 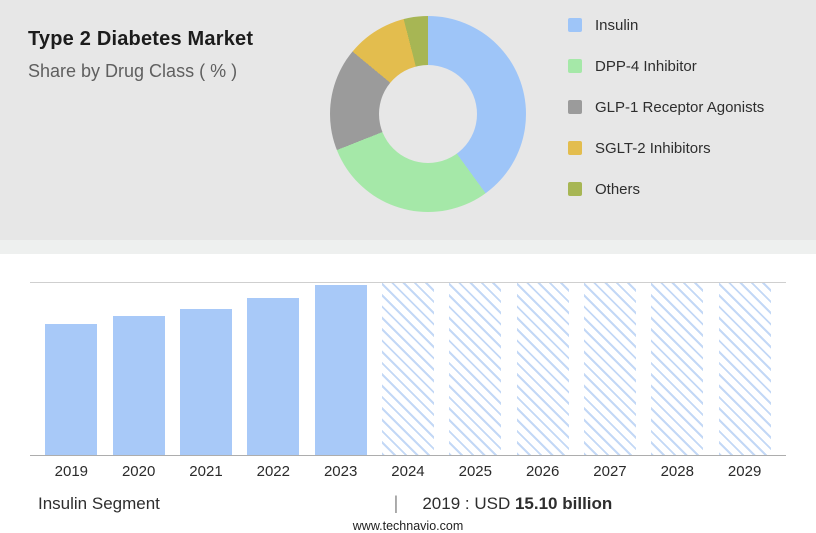 I want to click on page-subtitle: Share by Drug Class ( % ), so click(x=133, y=71).